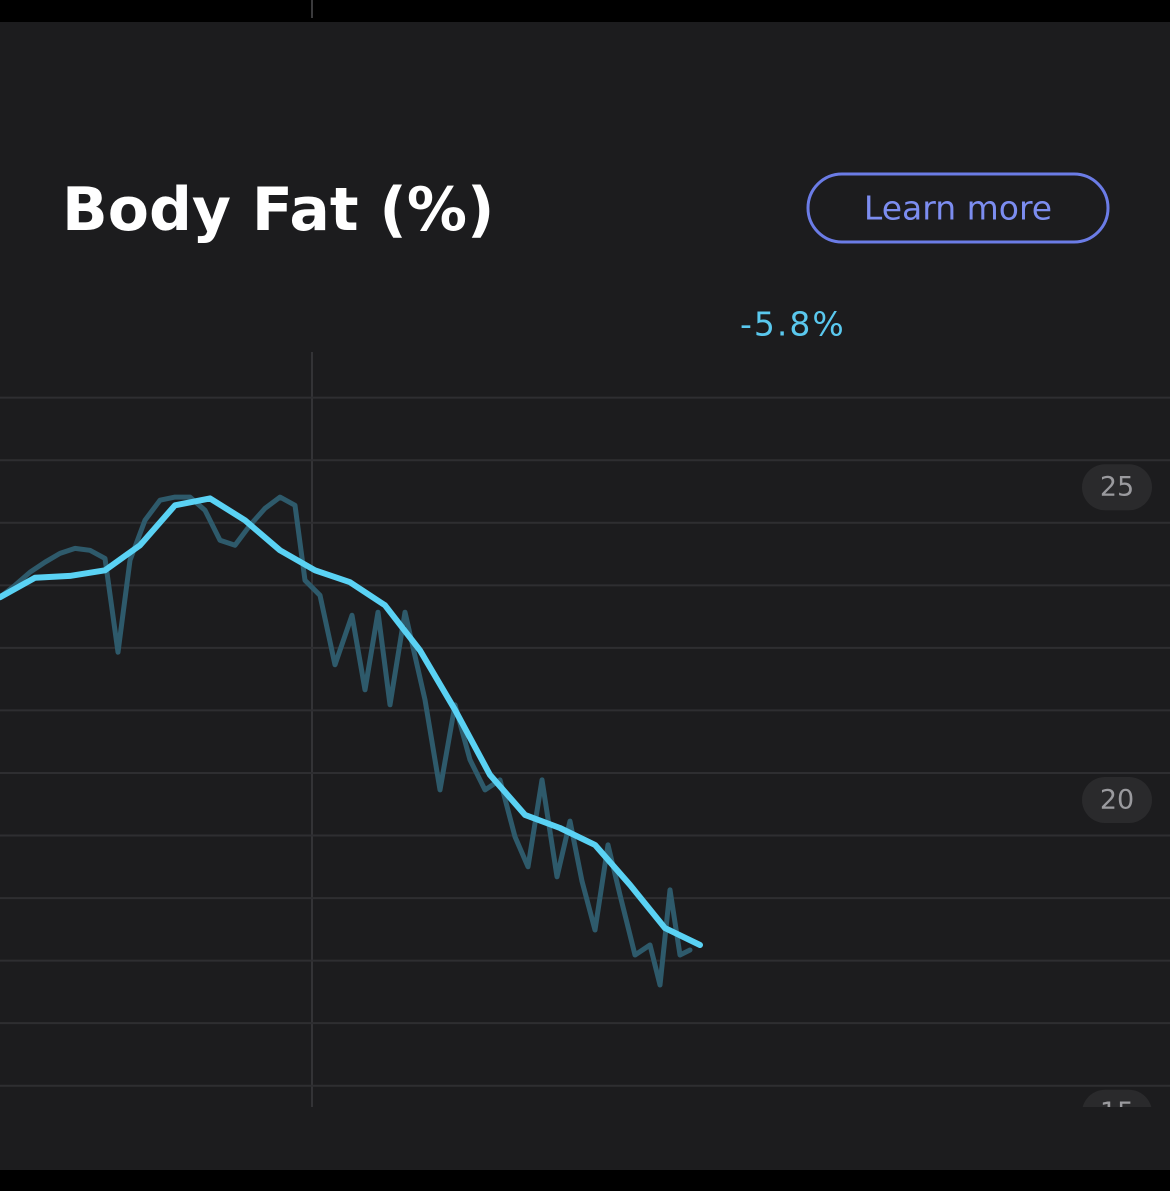  I want to click on title: Body Fat (%), so click(278, 210).